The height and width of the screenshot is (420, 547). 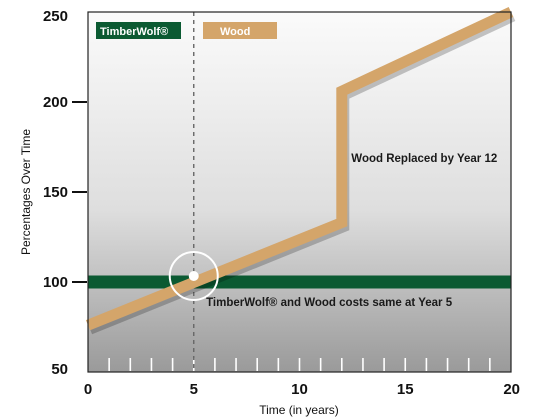 What do you see at coordinates (134, 32) in the screenshot?
I see `legend-label-timberwolf: TimberWolf®` at bounding box center [134, 32].